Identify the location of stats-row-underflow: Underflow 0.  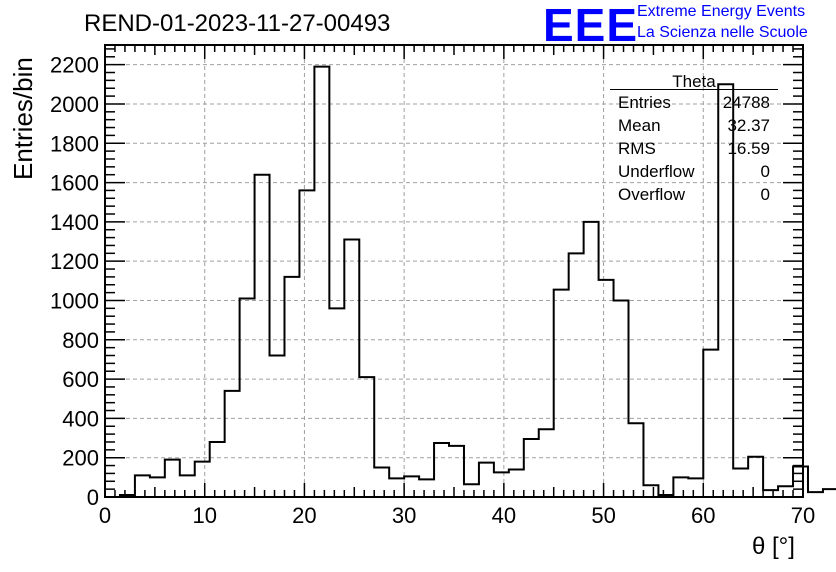
(694, 173).